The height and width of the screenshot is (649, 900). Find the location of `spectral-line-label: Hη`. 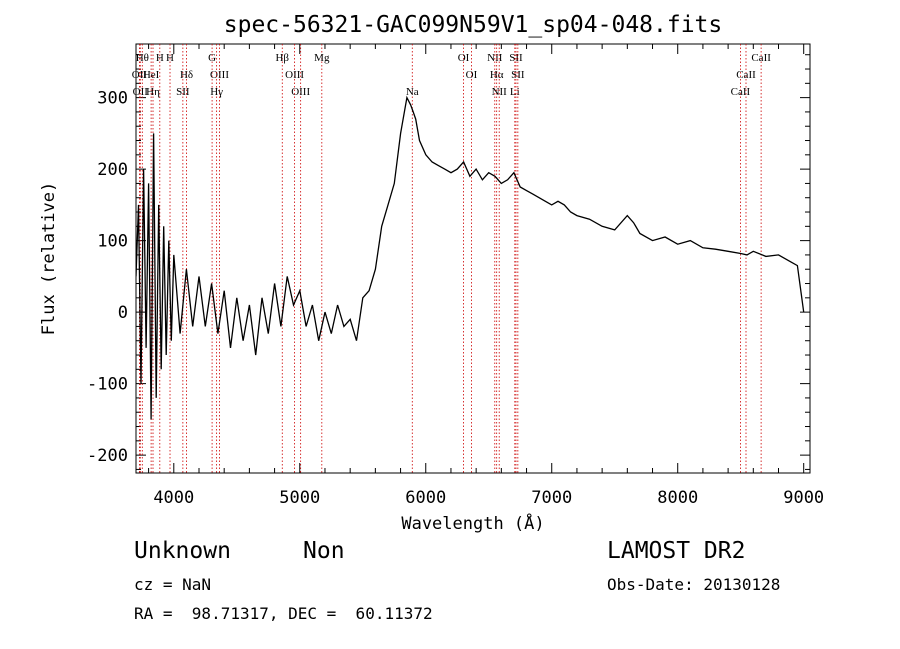

spectral-line-label: Hη is located at coordinates (153, 92).